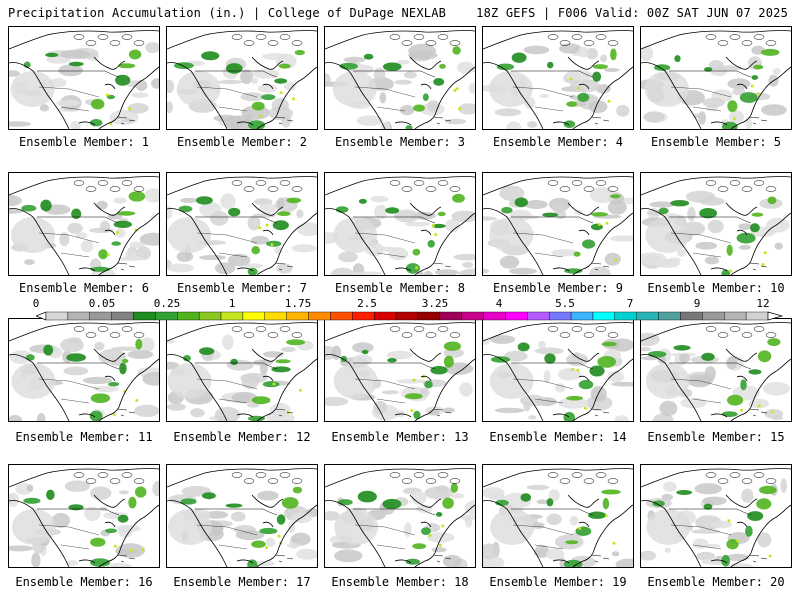 The width and height of the screenshot is (800, 600). Describe the element at coordinates (400, 437) in the screenshot. I see `ensemble-member-label: Ensemble Member: 13` at that location.